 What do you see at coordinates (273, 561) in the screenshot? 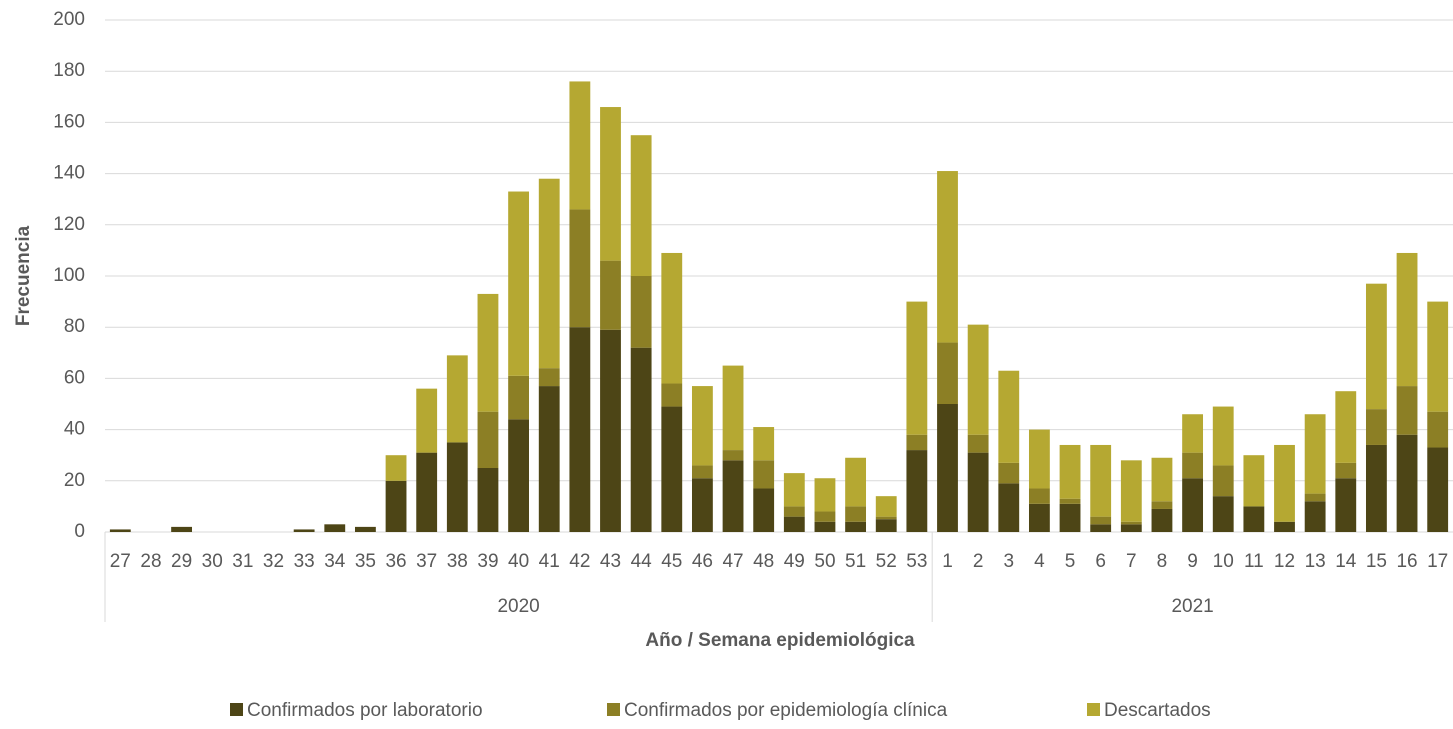
I see `x-tick-label: 32` at bounding box center [273, 561].